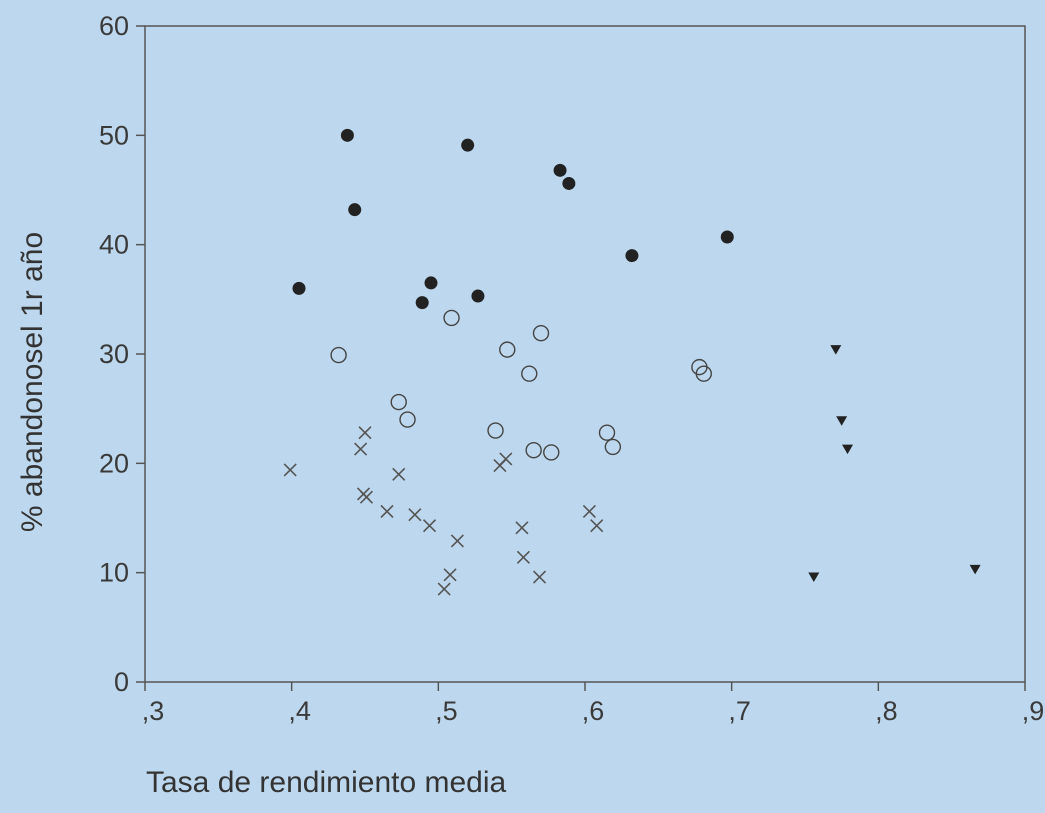  What do you see at coordinates (886, 711) in the screenshot?
I see `x-tick-label: ,8` at bounding box center [886, 711].